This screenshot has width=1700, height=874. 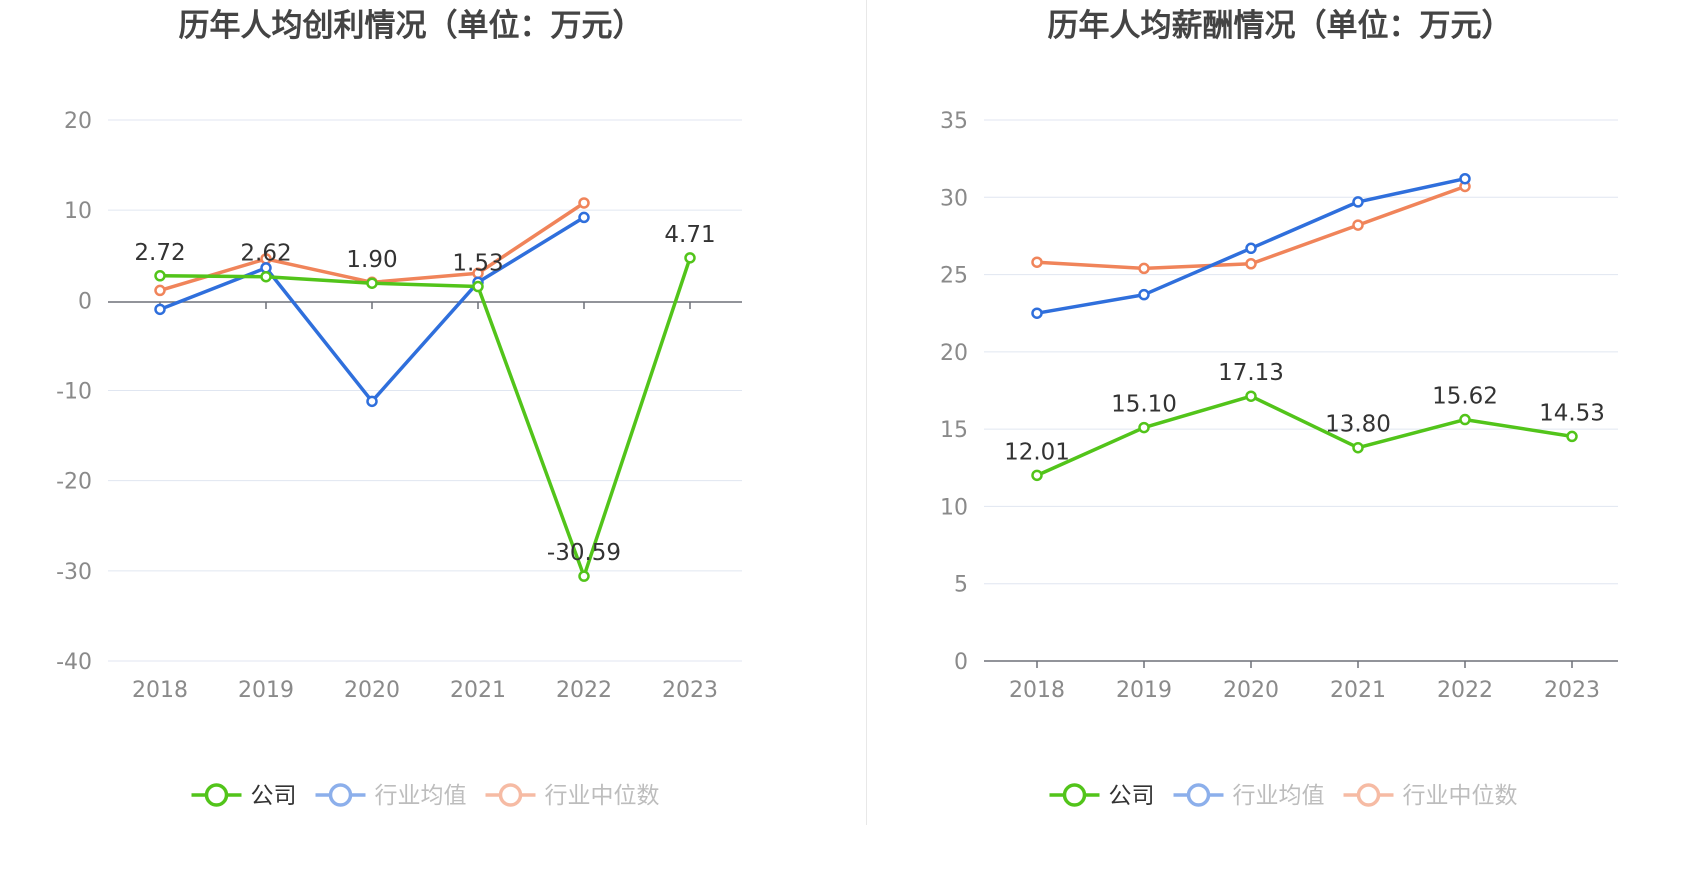 What do you see at coordinates (74, 572) in the screenshot?
I see `y-tick-label: -30` at bounding box center [74, 572].